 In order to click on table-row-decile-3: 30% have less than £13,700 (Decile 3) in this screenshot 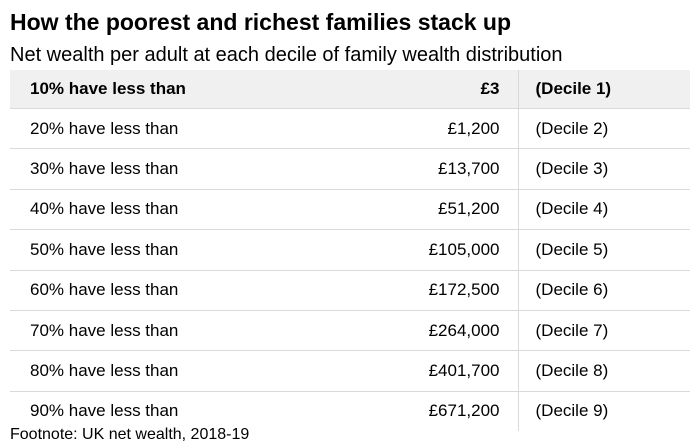, I will do `click(350, 169)`.